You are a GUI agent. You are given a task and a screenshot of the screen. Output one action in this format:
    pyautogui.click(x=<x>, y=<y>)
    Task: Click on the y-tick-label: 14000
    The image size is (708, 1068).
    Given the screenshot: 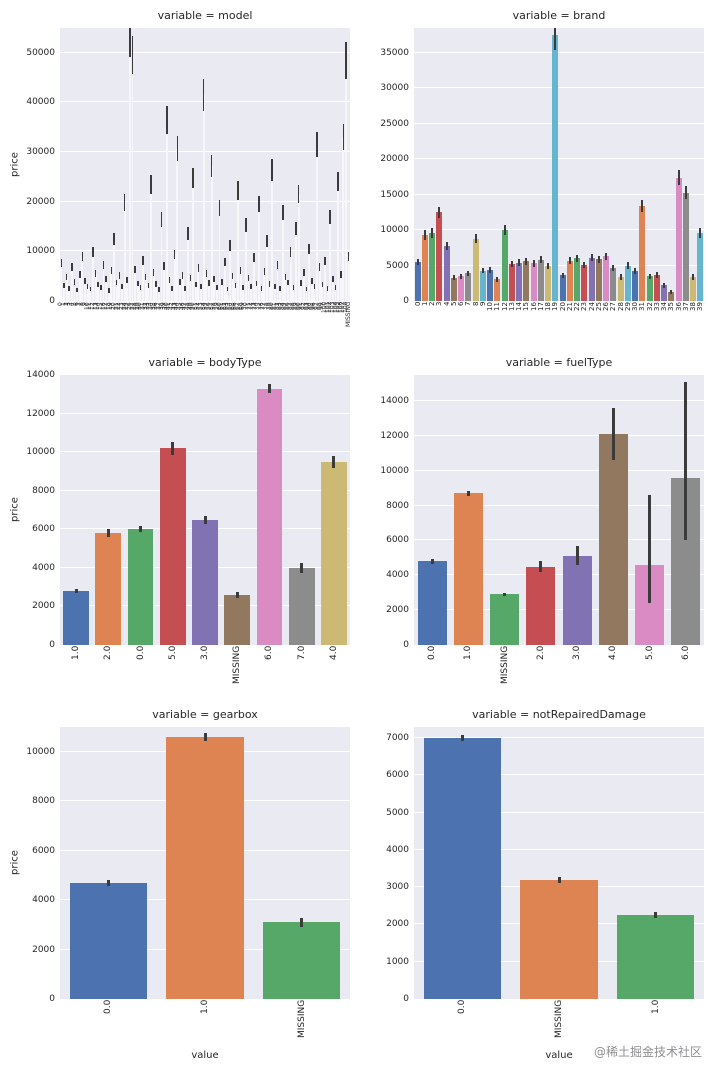 What is the action you would take?
    pyautogui.click(x=394, y=401)
    